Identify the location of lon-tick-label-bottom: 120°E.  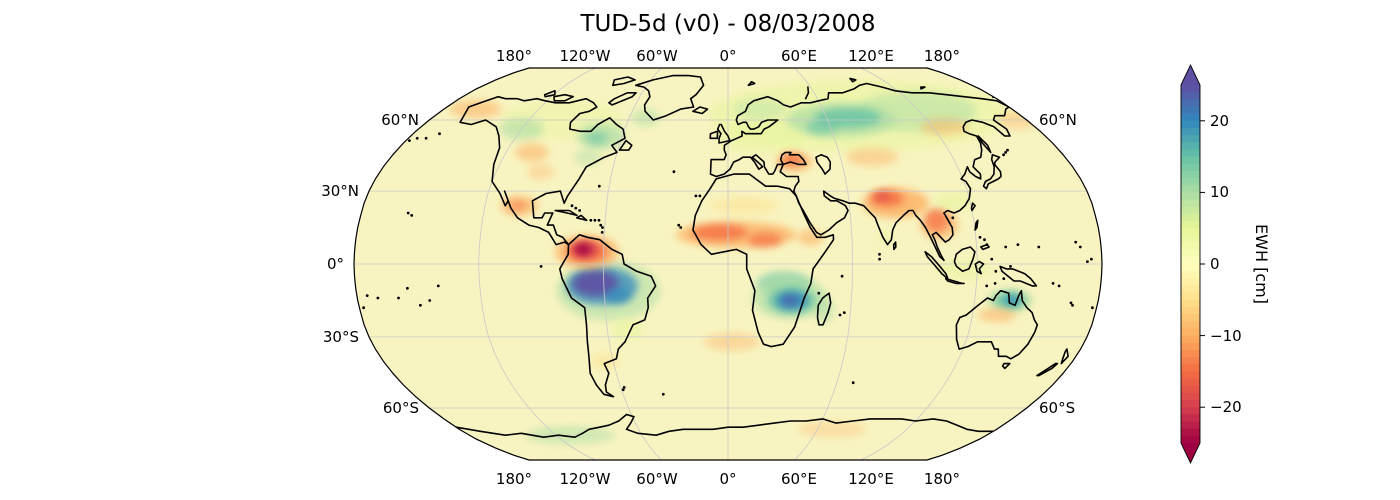
(871, 479).